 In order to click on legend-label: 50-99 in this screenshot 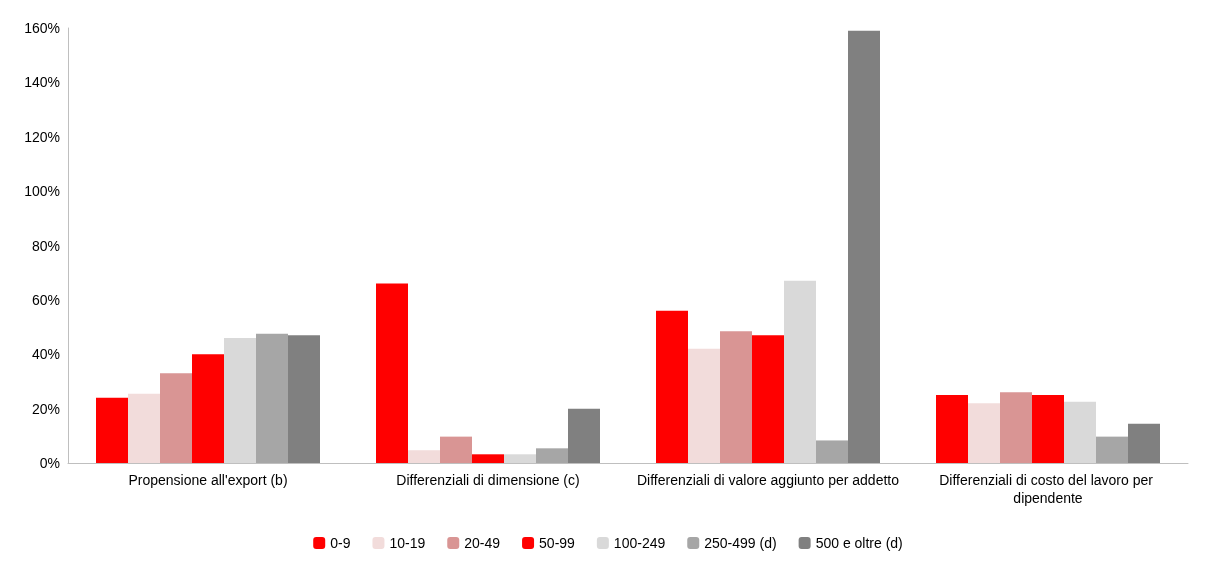, I will do `click(557, 543)`.